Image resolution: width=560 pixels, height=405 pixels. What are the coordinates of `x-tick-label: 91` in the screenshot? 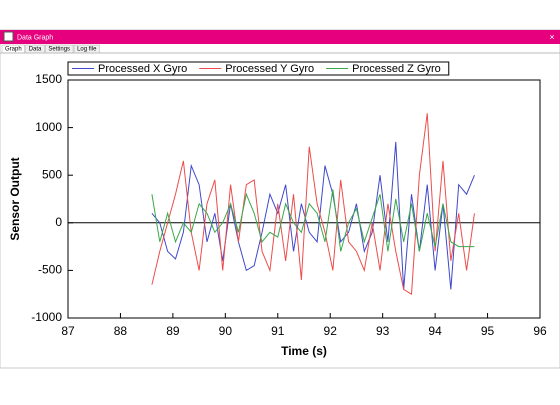 It's located at (278, 331).